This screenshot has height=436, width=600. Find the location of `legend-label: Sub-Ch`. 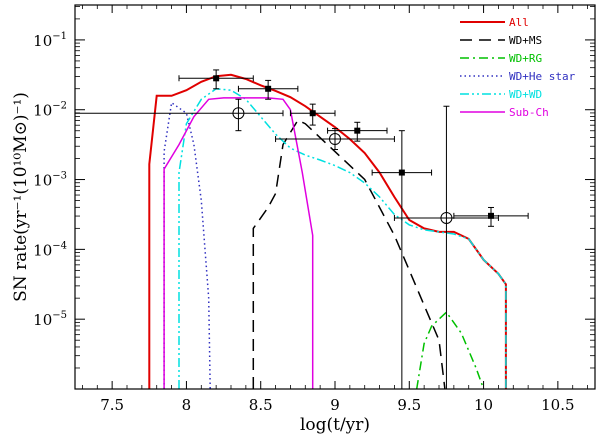

legend-label: Sub-Ch is located at coordinates (529, 112).